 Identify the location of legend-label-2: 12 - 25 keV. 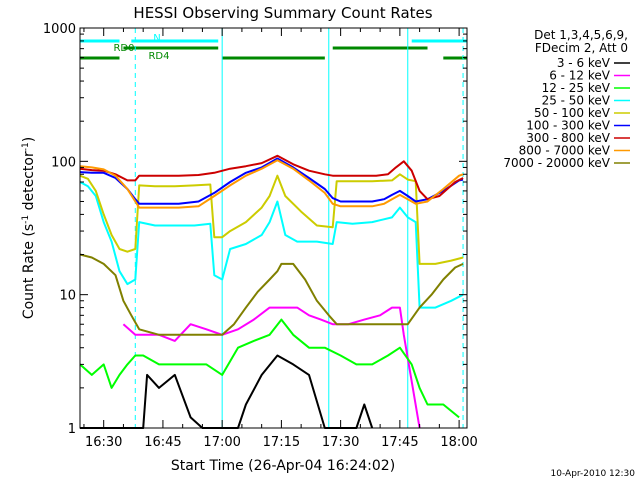
(576, 88).